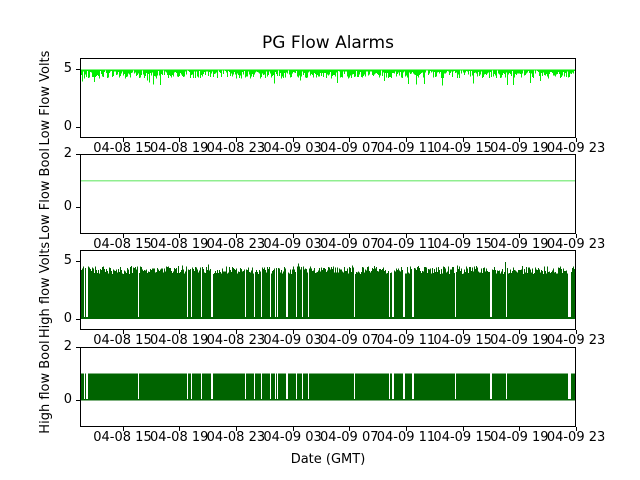 The width and height of the screenshot is (640, 480). Describe the element at coordinates (328, 459) in the screenshot. I see `x-axis-label: Date (GMT)` at that location.